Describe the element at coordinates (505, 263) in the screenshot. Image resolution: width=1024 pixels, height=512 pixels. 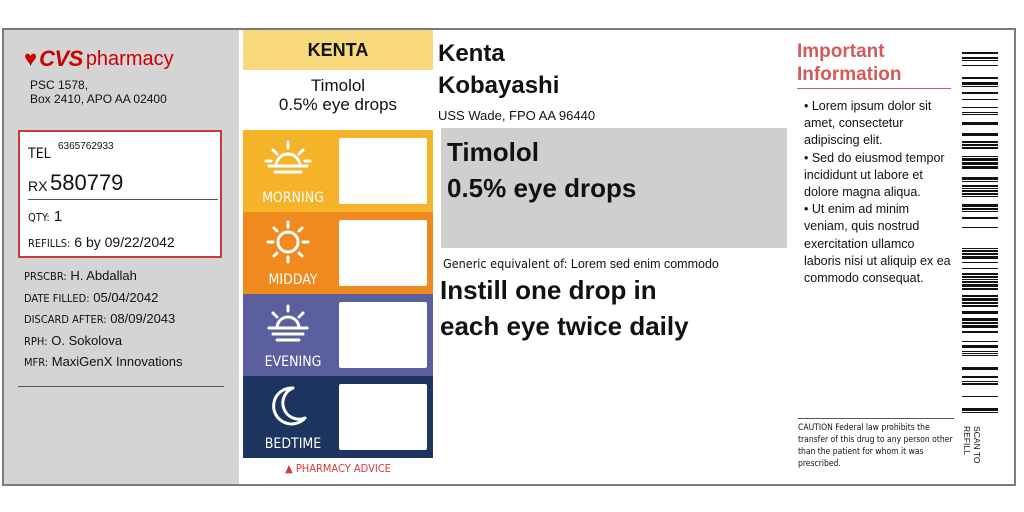
I see `generic-label: Generic equivalent of:` at that location.